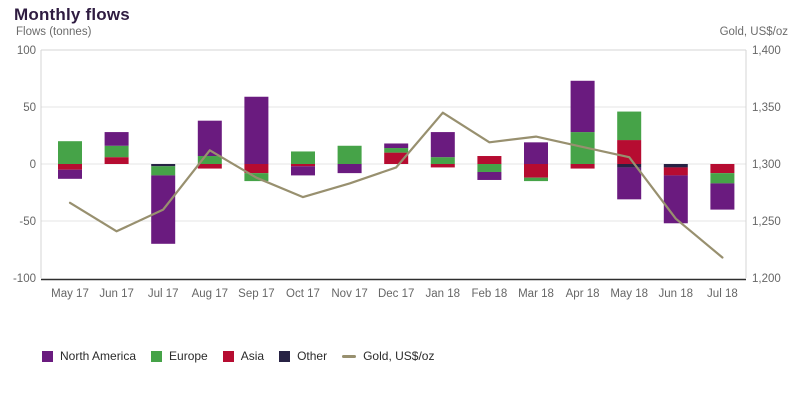 This screenshot has height=400, width=800. Describe the element at coordinates (24, 279) in the screenshot. I see `left-axis-tick: -100` at that location.